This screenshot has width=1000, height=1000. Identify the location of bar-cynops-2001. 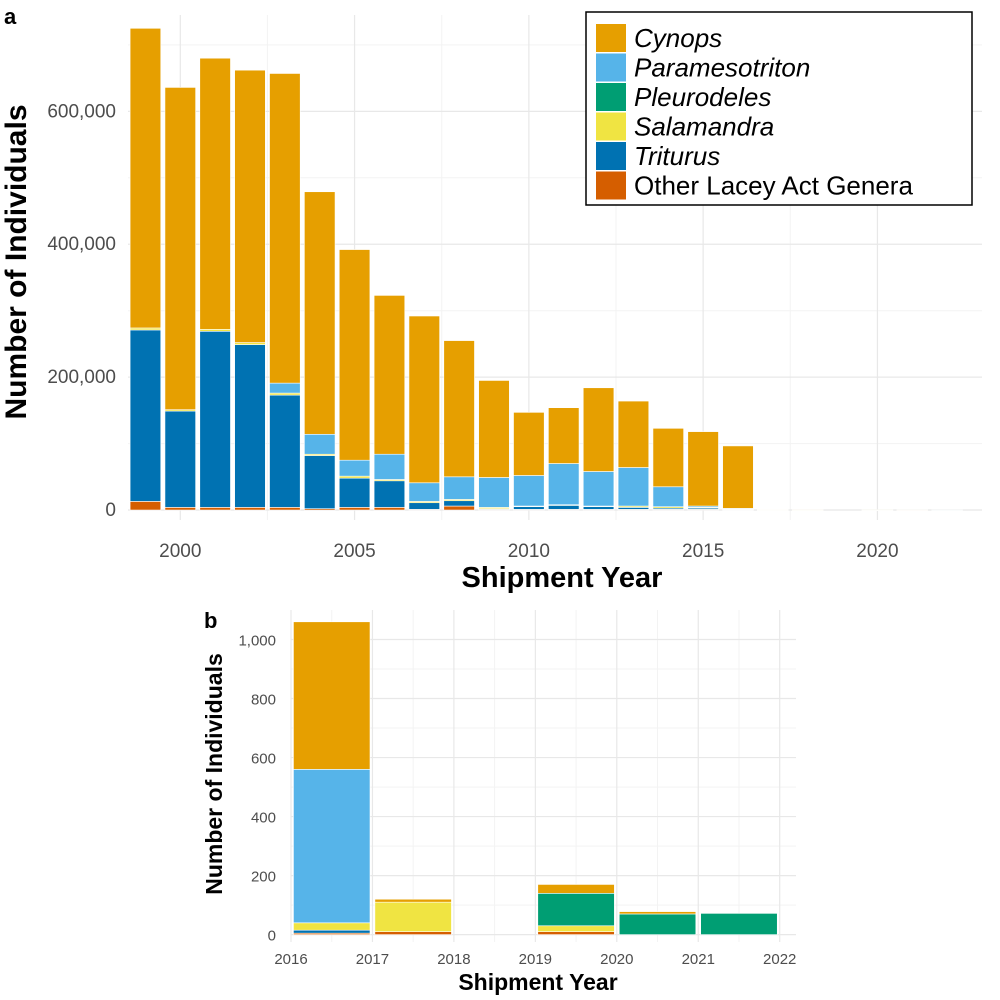
(215, 193).